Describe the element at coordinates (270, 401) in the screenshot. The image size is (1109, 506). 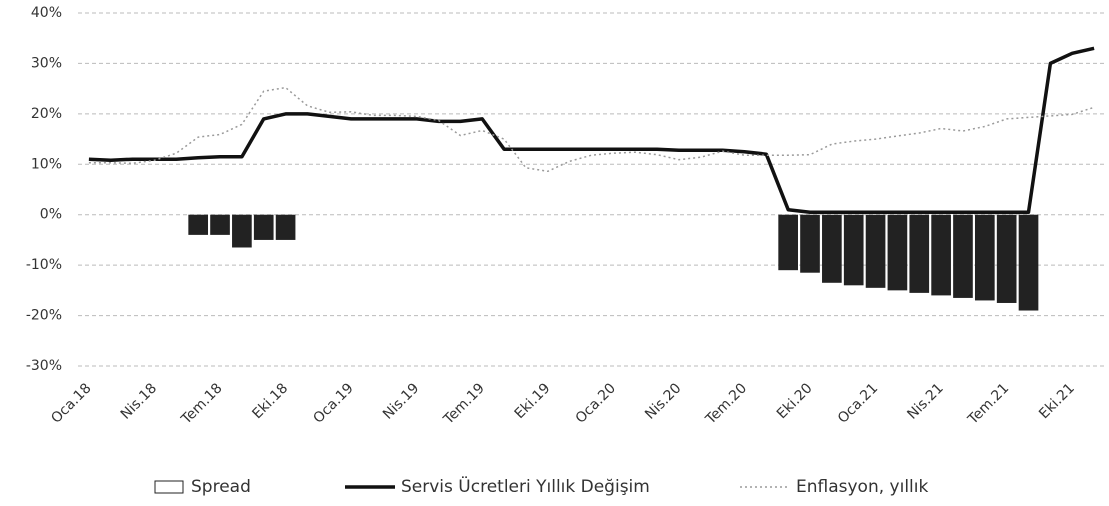
I see `x-tick-label: Eki.18` at that location.